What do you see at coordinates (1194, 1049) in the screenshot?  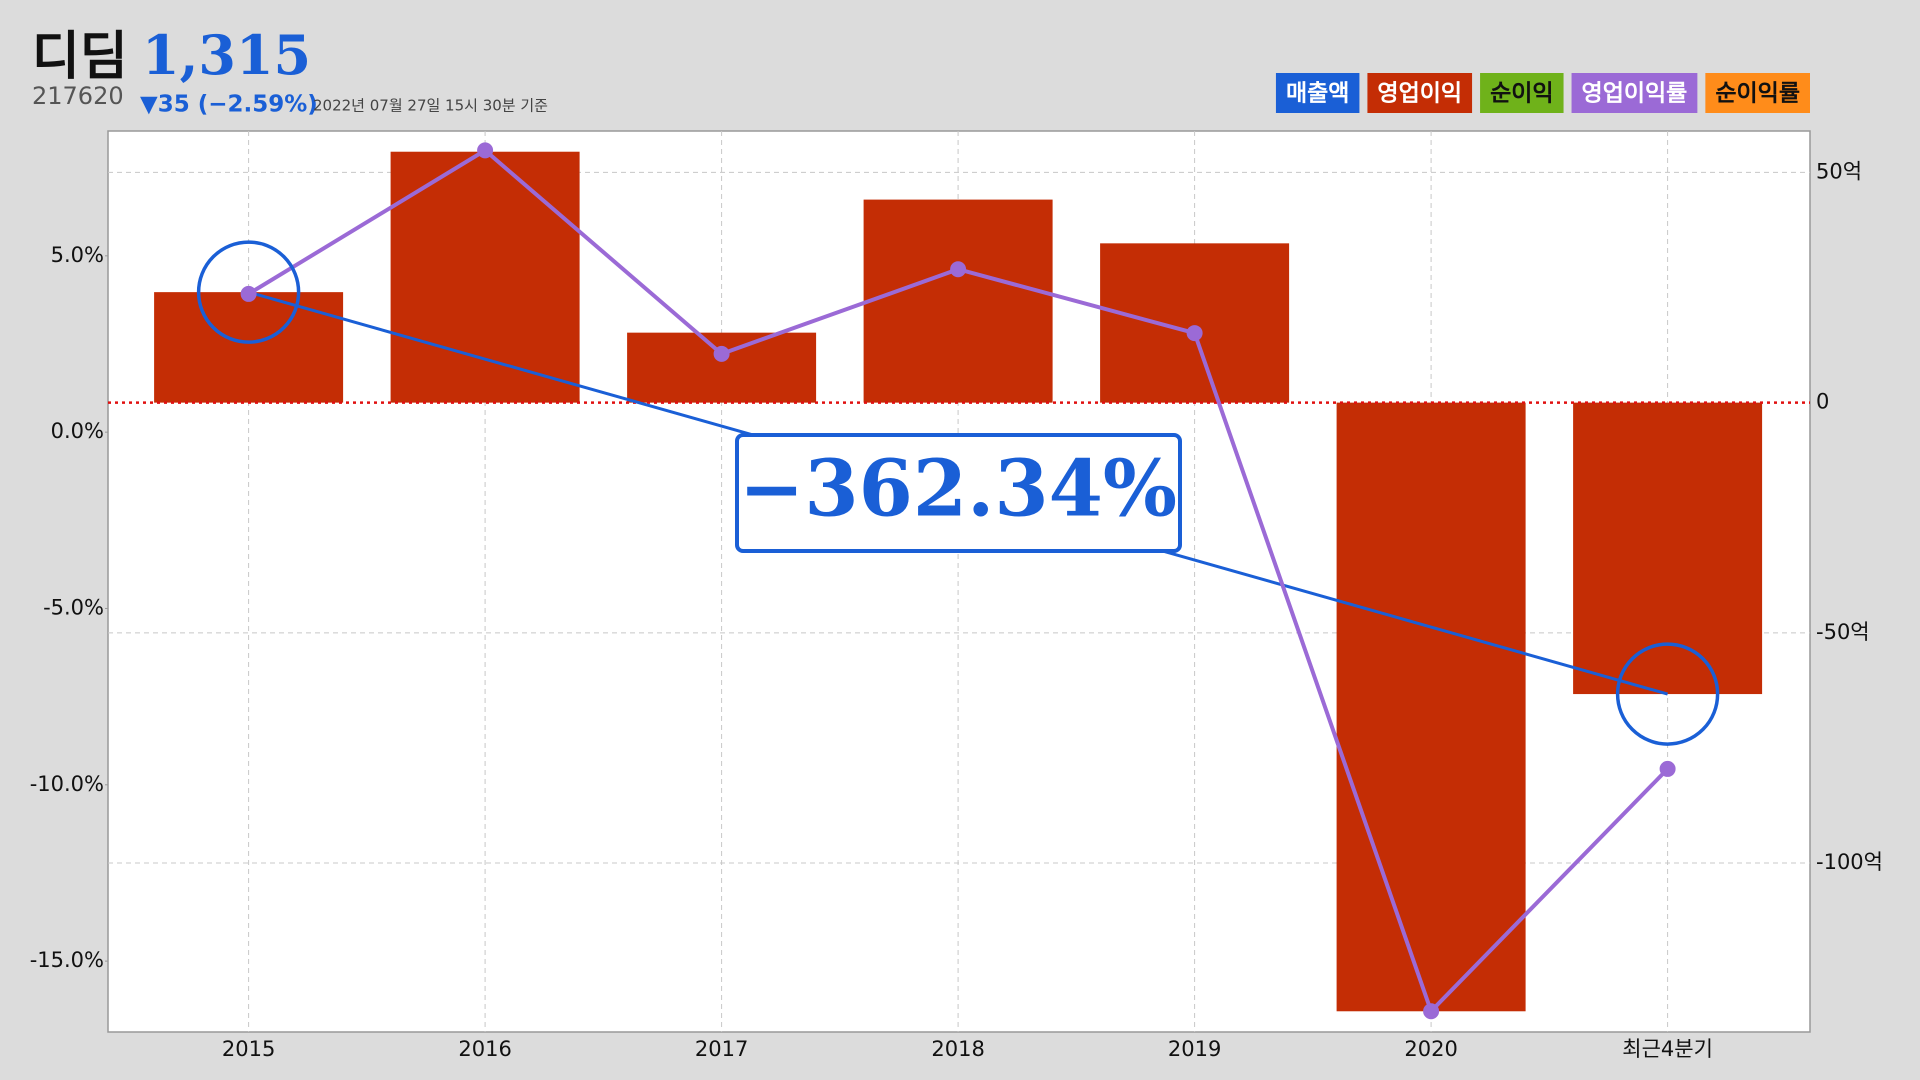 I see `x-tick-label: 2019` at bounding box center [1194, 1049].